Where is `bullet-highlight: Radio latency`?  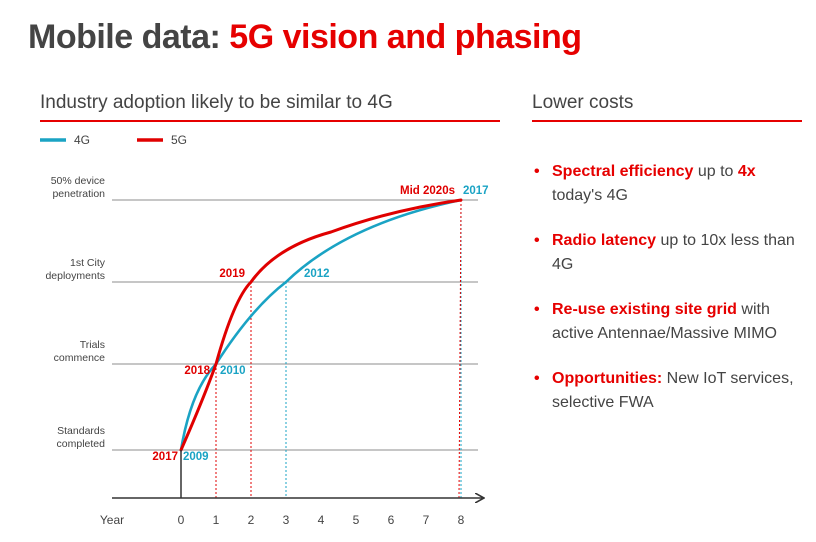 bullet-highlight: Radio latency is located at coordinates (604, 240).